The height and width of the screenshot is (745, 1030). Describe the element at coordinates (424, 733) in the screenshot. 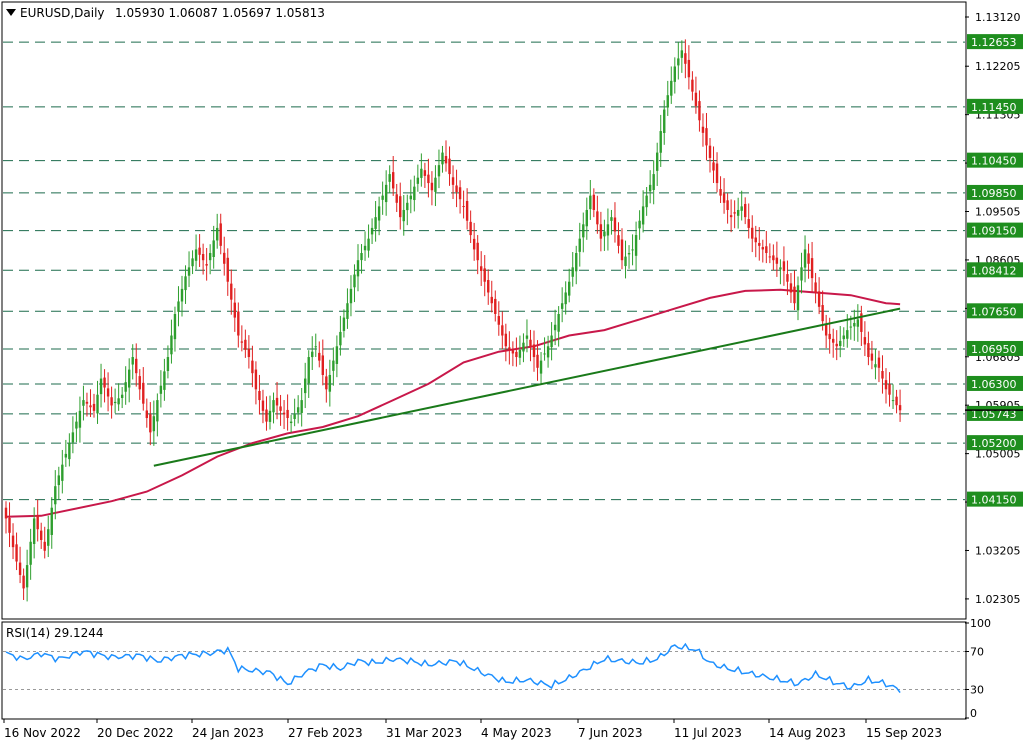

I see `time-tick-label: 31 Mar 2023` at that location.